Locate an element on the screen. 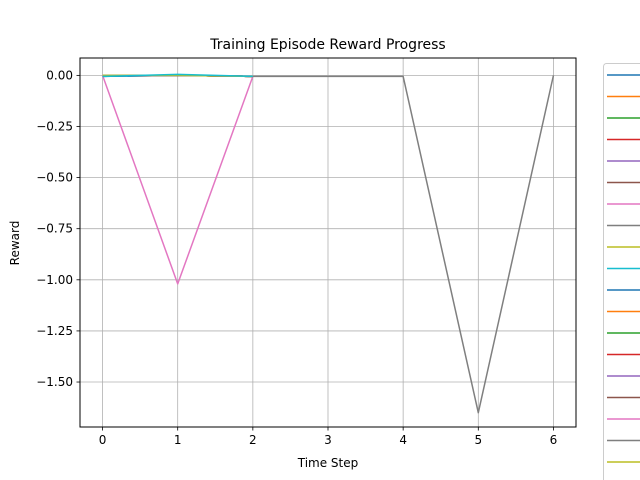  x-tick-label: 2 is located at coordinates (253, 440).